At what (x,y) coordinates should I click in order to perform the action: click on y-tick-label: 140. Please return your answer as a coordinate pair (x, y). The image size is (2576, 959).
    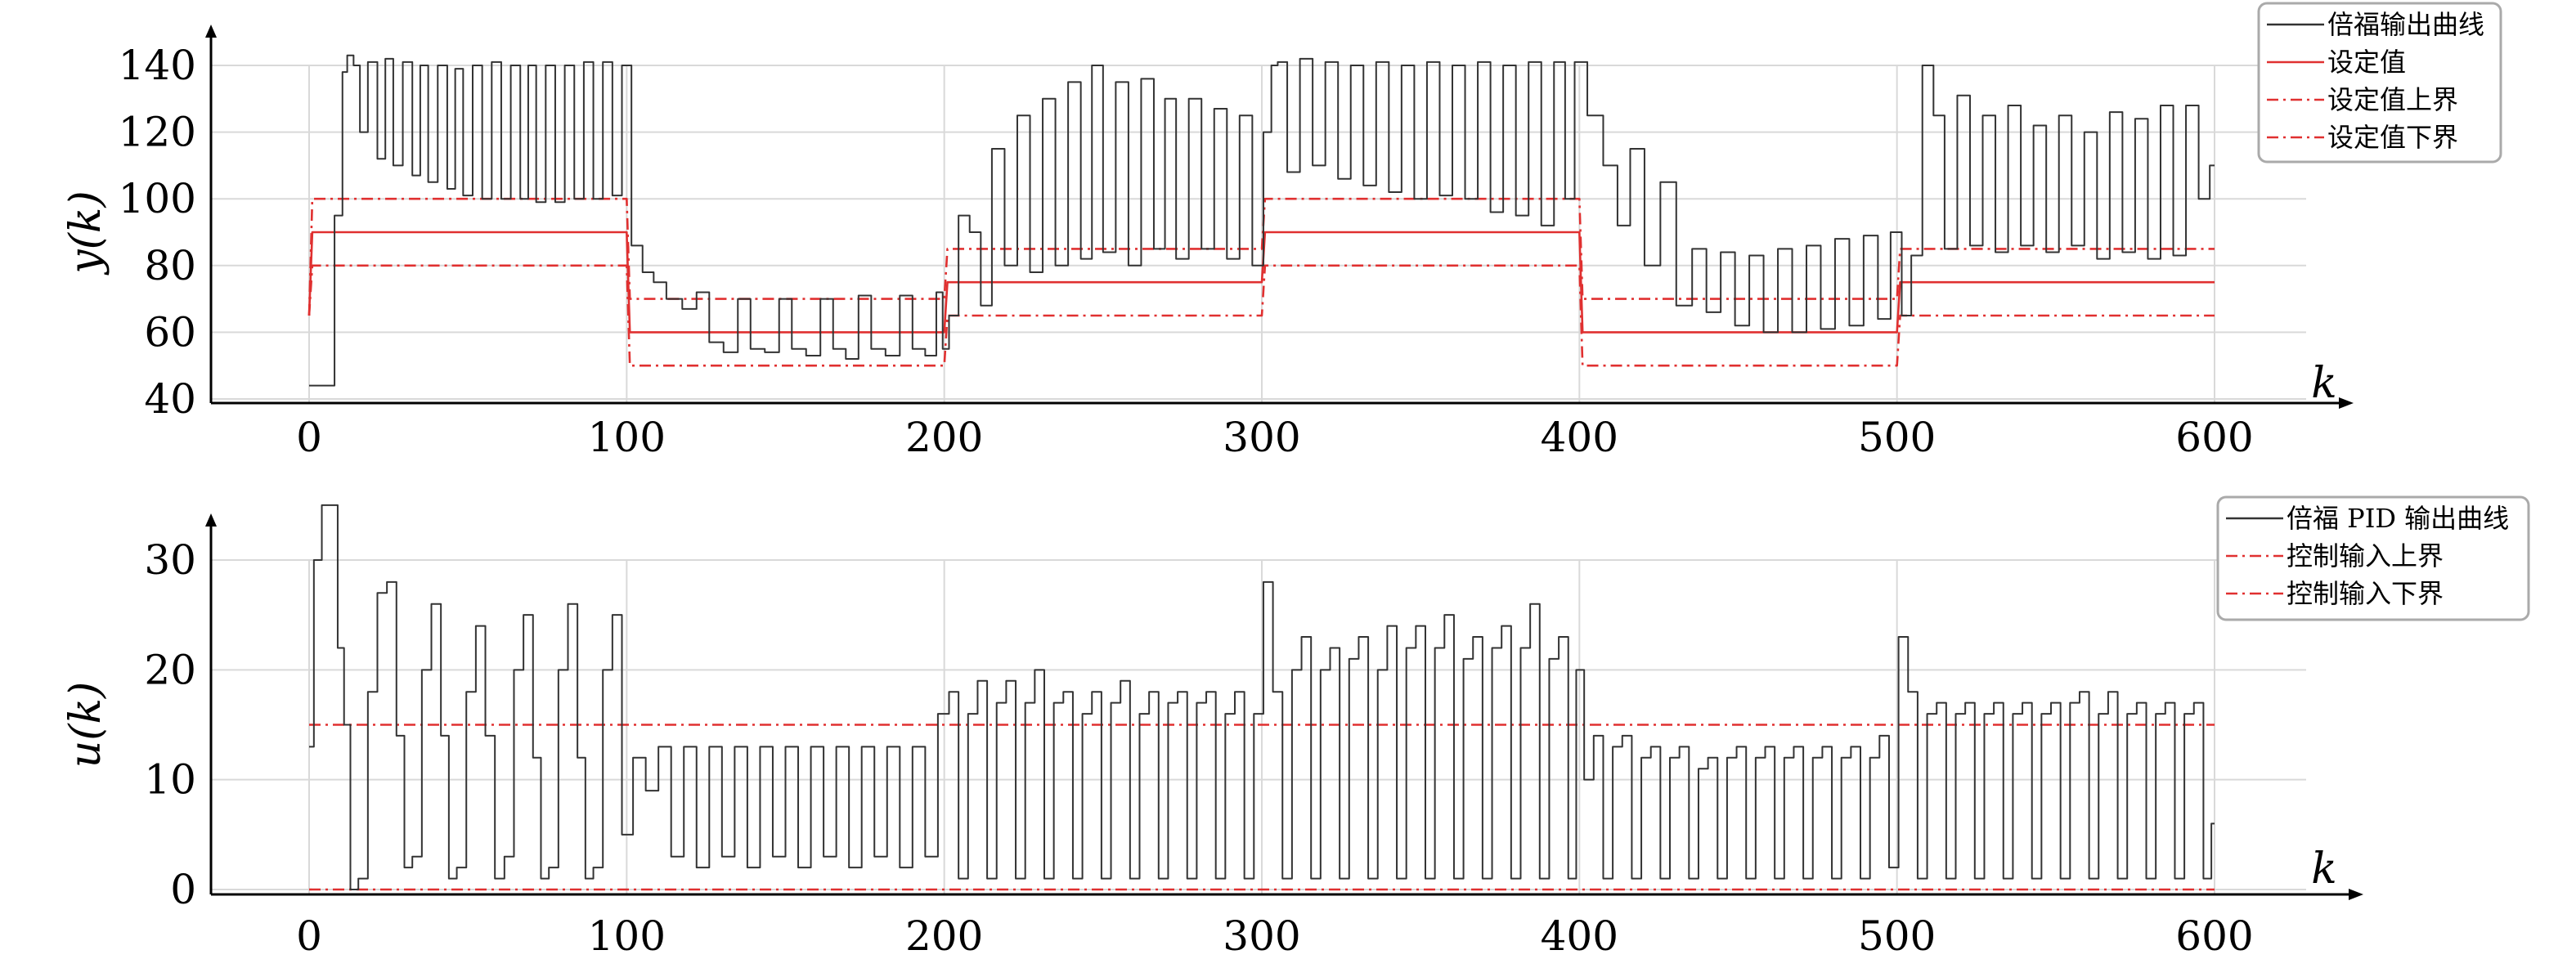
    Looking at the image, I should click on (158, 65).